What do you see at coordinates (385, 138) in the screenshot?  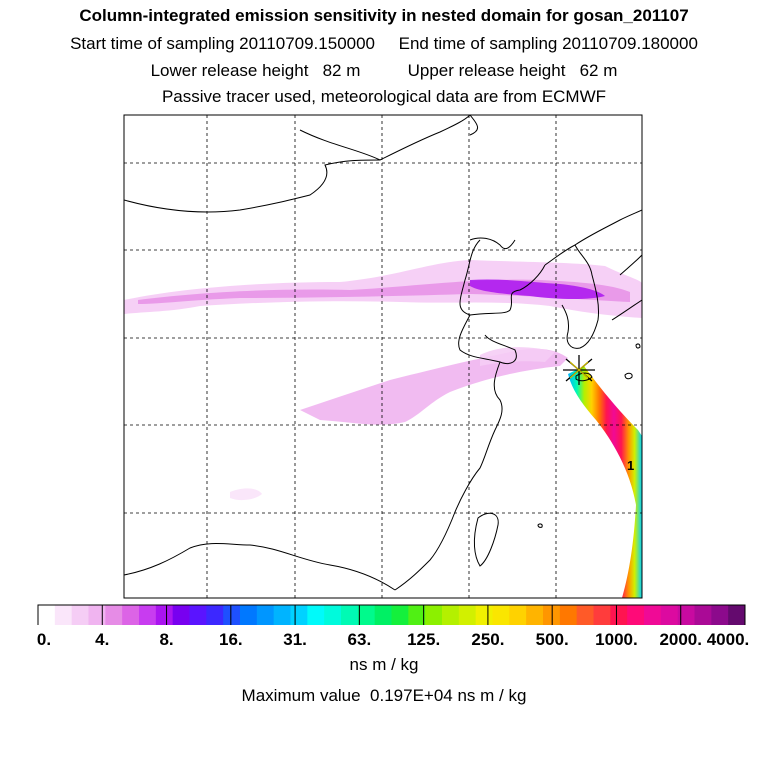 I see `border-north` at bounding box center [385, 138].